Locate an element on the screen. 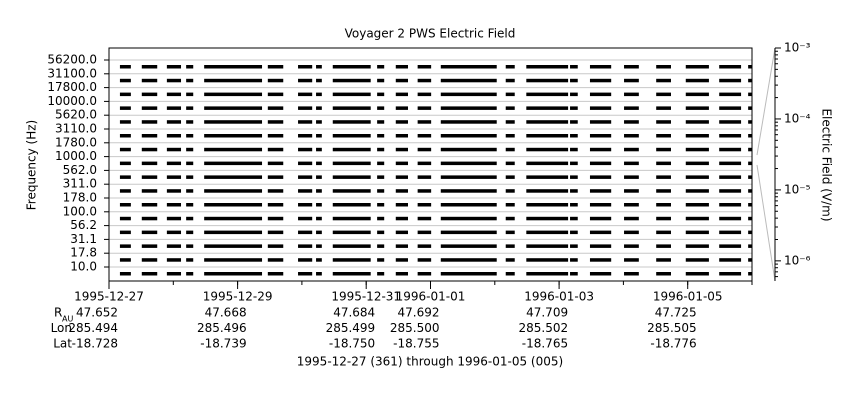 The width and height of the screenshot is (860, 400). y-tick-label: 311.0 is located at coordinates (80, 184).